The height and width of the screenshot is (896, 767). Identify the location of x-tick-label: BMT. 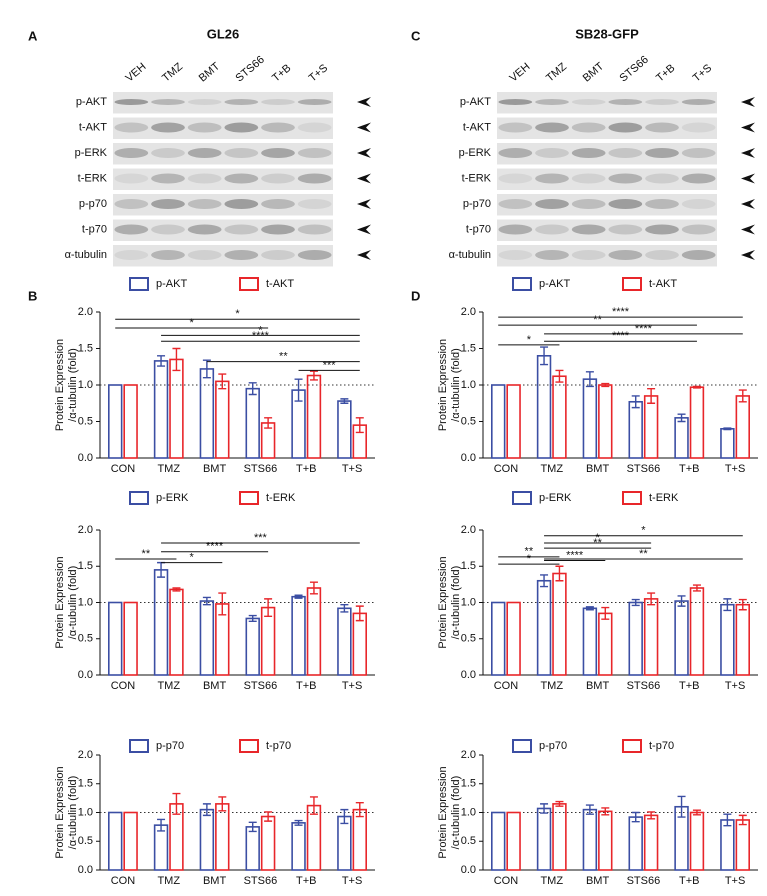
(215, 686).